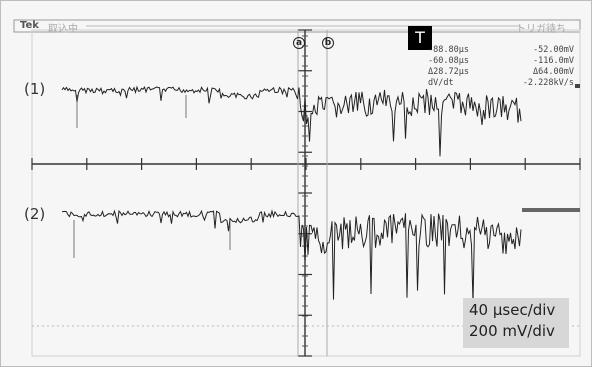  I want to click on measure-row-slope: dV/dt -2.228kV/s, so click(501, 83).